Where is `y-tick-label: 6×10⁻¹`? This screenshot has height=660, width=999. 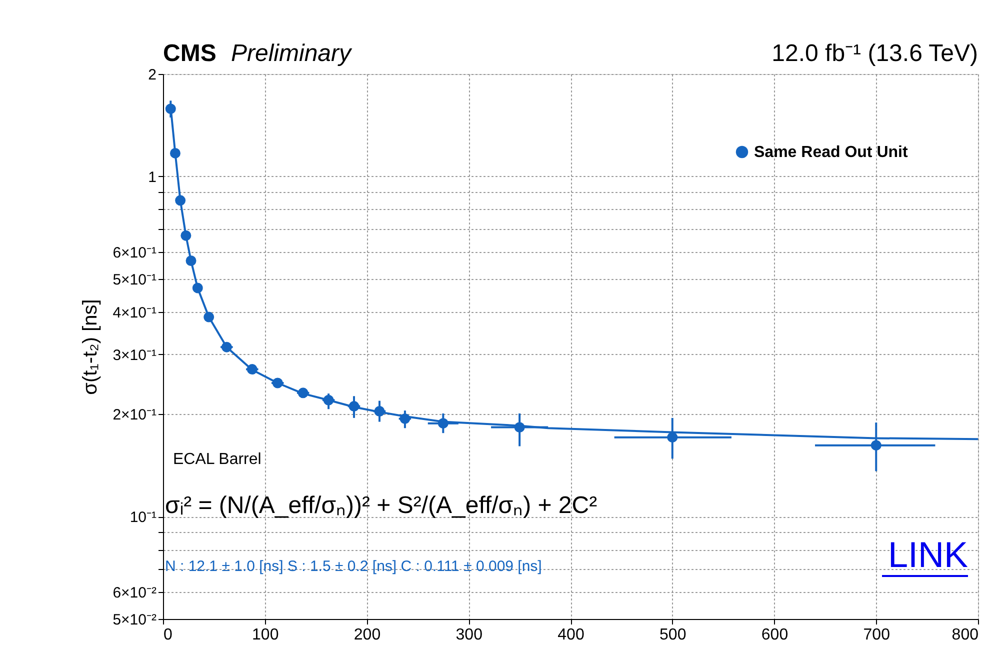 y-tick-label: 6×10⁻¹ is located at coordinates (134, 253).